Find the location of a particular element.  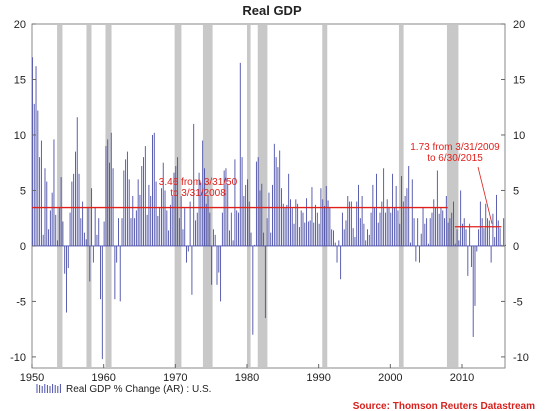

annotation-arrow is located at coordinates (485, 195).